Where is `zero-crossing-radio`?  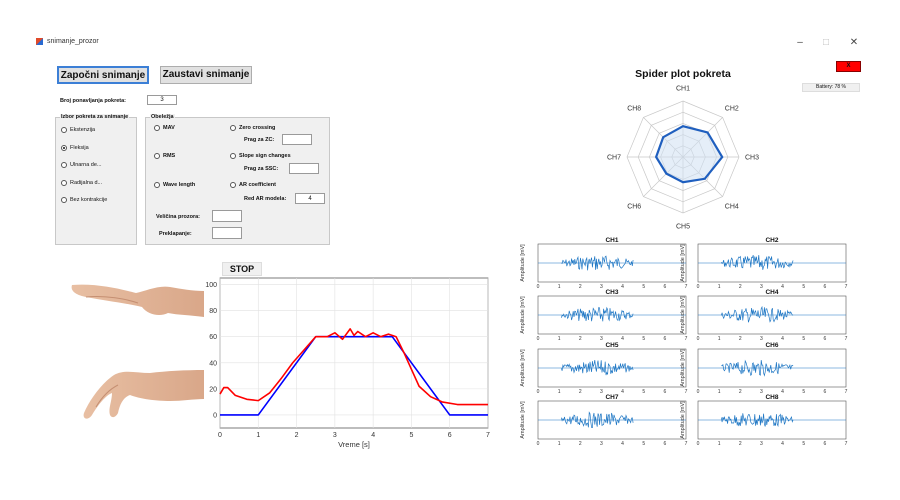 zero-crossing-radio is located at coordinates (233, 128).